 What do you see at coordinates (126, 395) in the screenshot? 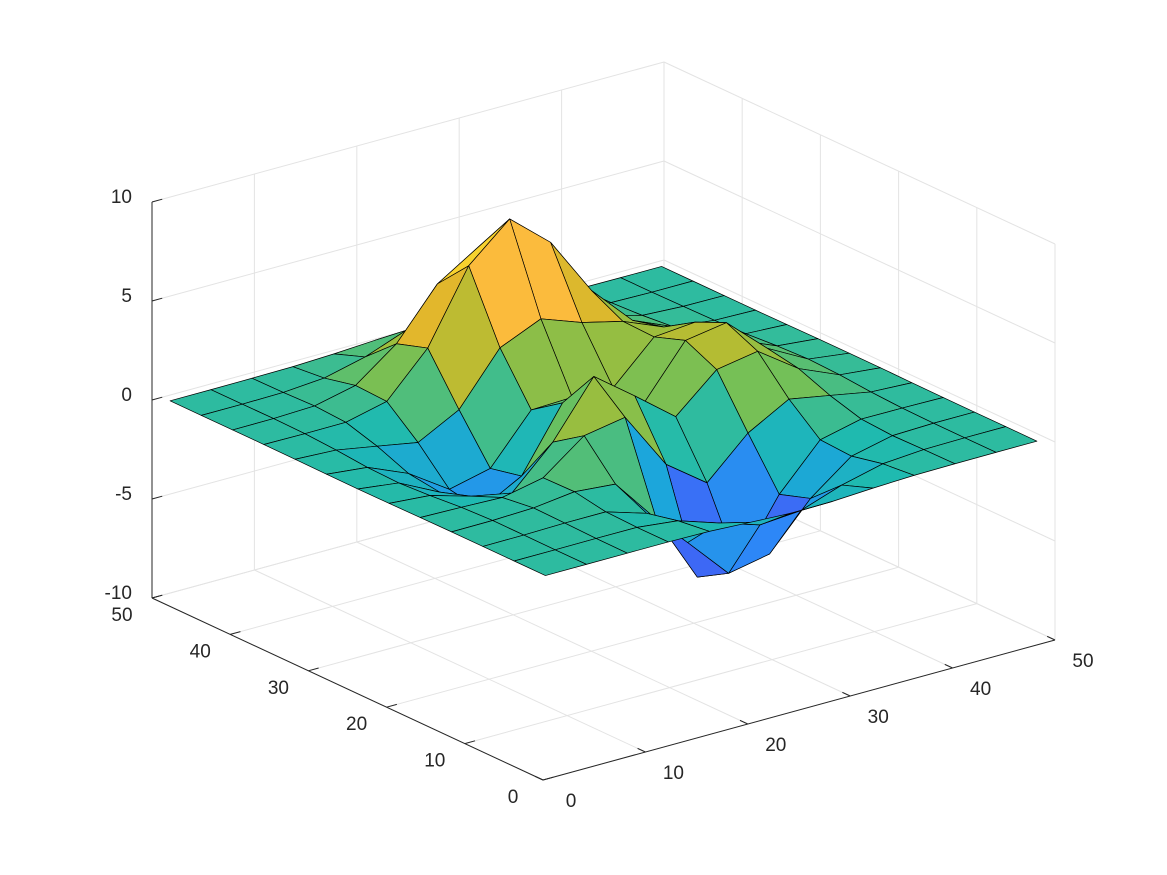
I see `z-tick-label: 0` at bounding box center [126, 395].